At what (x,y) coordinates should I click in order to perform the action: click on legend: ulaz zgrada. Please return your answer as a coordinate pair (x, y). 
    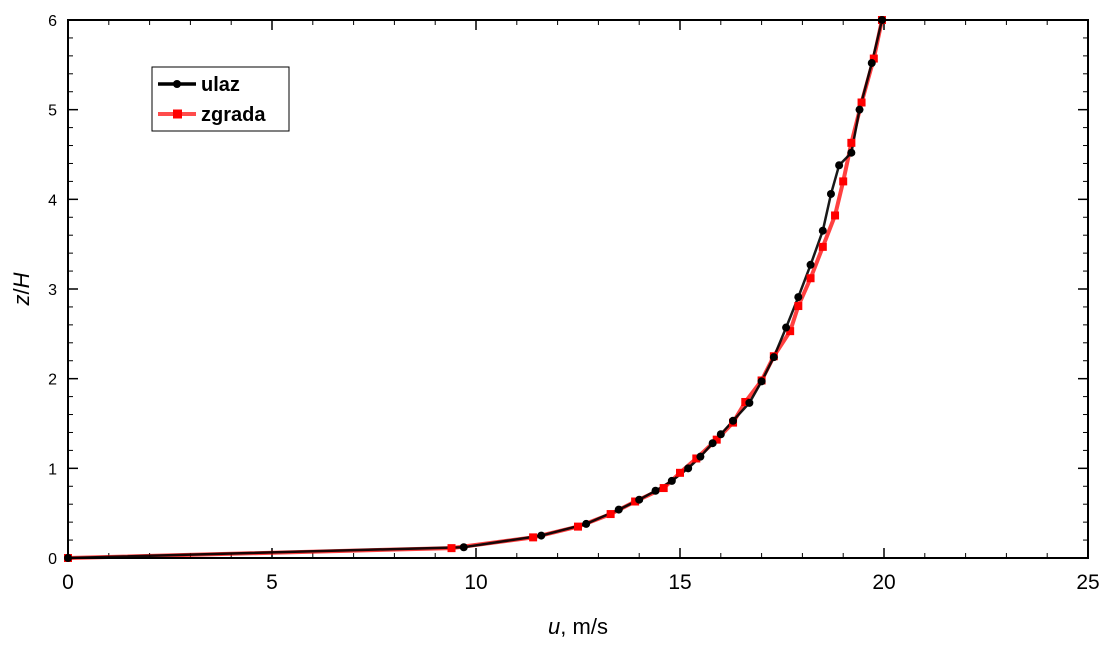
    Looking at the image, I should click on (220, 99).